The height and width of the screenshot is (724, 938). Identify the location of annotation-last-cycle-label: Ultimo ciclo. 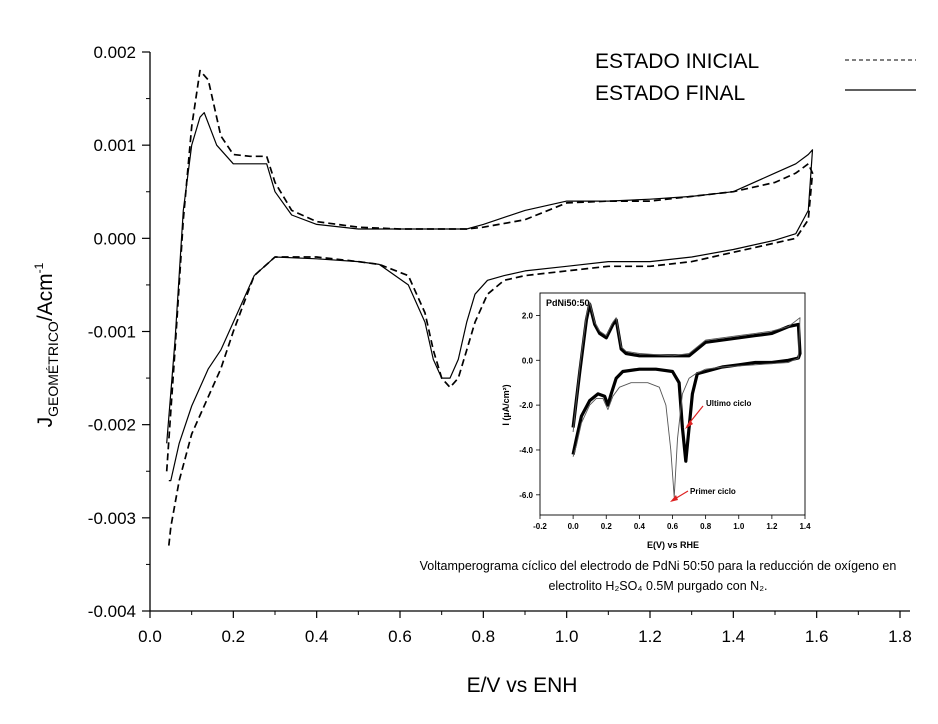
(728, 403).